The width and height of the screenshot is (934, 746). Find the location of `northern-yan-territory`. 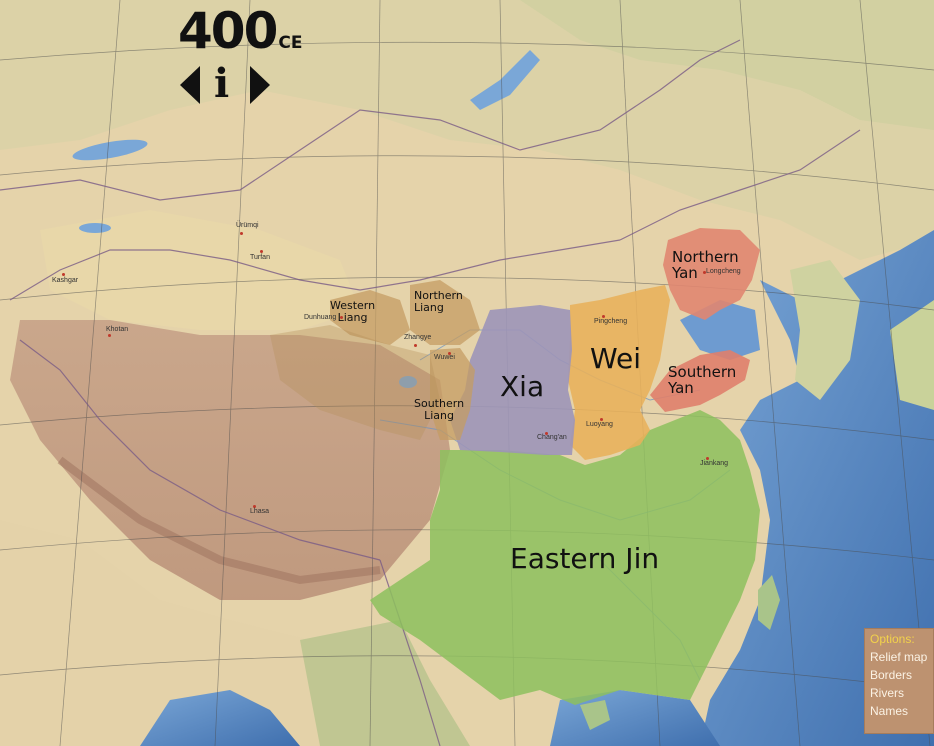

northern-yan-territory is located at coordinates (711, 274).